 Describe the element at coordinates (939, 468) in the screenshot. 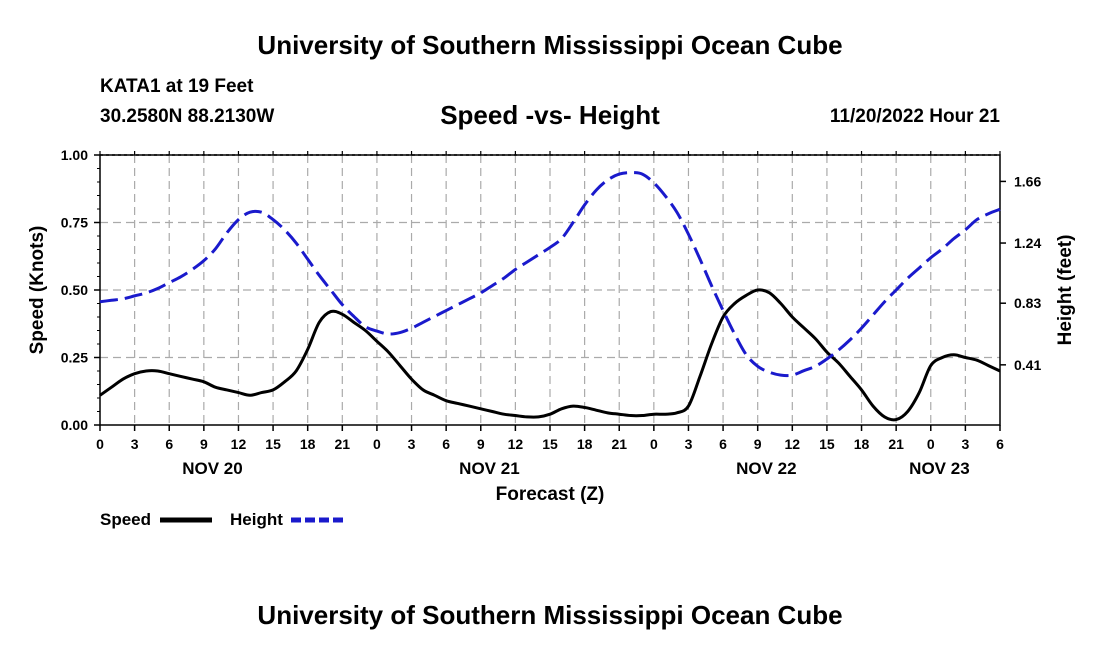

I see `day-label: NOV 23` at that location.